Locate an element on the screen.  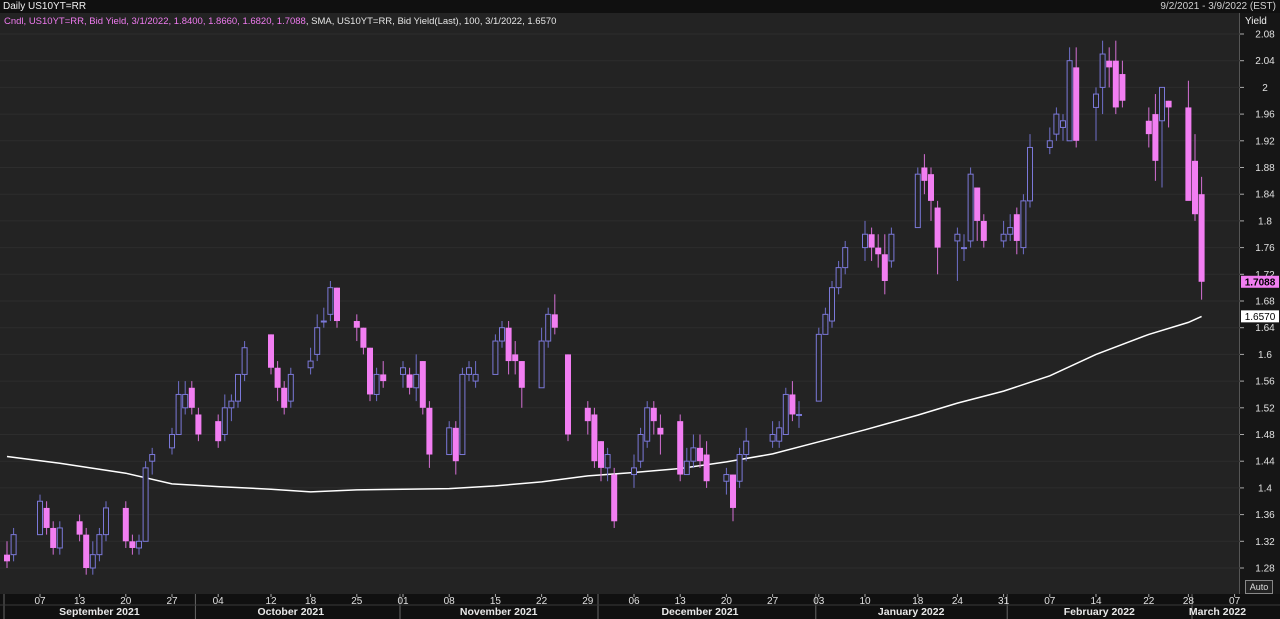
month-label: November 2021 is located at coordinates (499, 612).